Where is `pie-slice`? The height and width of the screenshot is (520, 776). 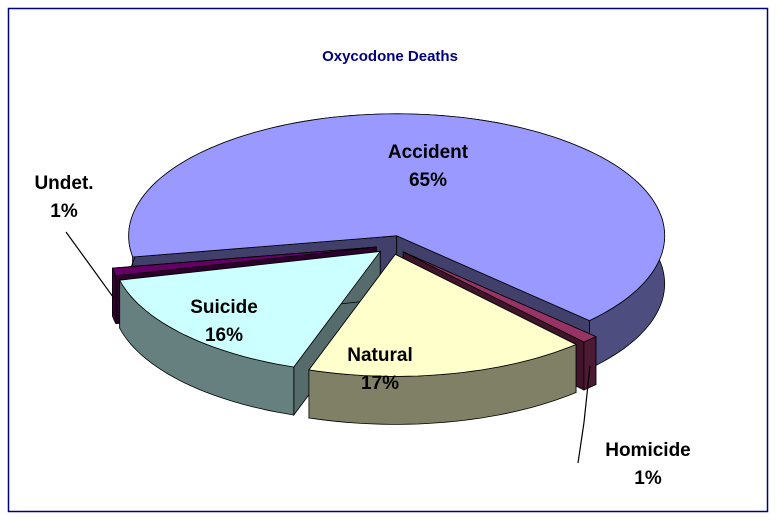
pie-slice is located at coordinates (442, 339).